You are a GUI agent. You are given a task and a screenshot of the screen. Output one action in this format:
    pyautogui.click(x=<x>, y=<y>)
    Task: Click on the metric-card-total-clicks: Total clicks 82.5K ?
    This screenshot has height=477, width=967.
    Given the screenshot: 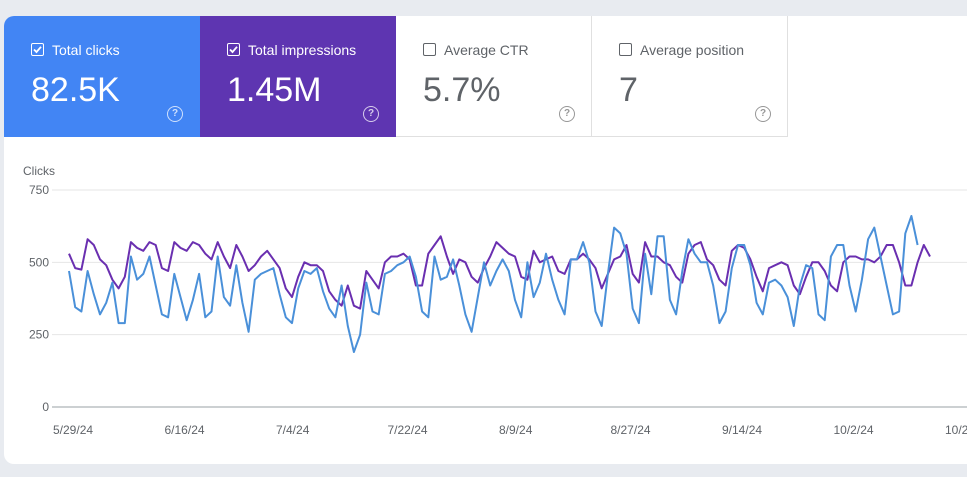 What is the action you would take?
    pyautogui.click(x=102, y=76)
    